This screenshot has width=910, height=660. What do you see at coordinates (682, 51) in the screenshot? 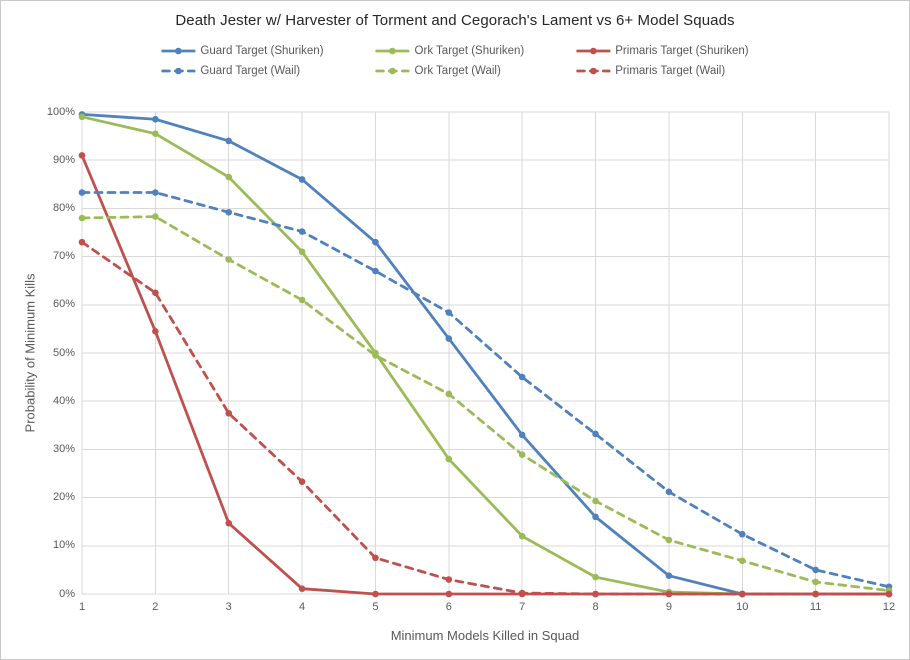
I see `legend-label: Primaris Target (Shuriken)` at bounding box center [682, 51].